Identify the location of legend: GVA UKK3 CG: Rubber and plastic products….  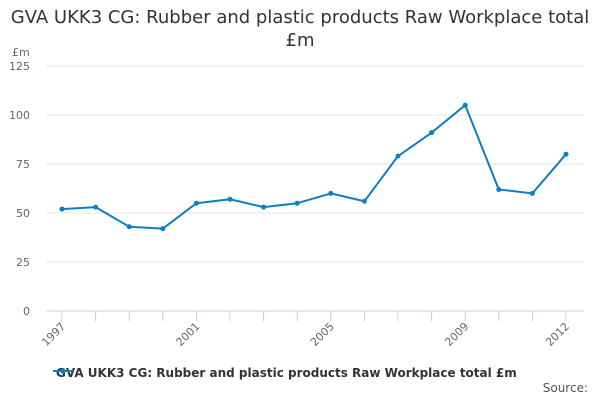
(284, 373).